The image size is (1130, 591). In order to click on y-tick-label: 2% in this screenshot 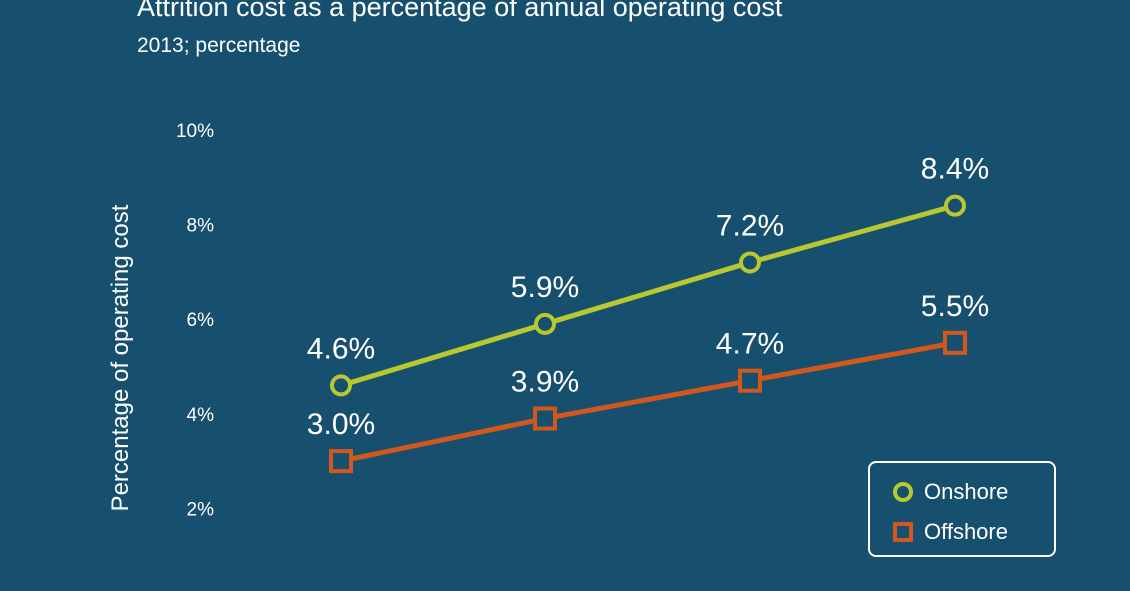, I will do `click(201, 509)`.